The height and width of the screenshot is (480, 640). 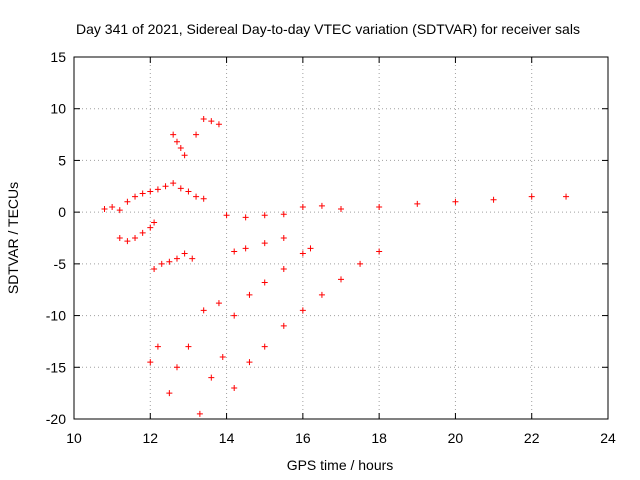 I want to click on x-tick-label: 12, so click(x=150, y=438).